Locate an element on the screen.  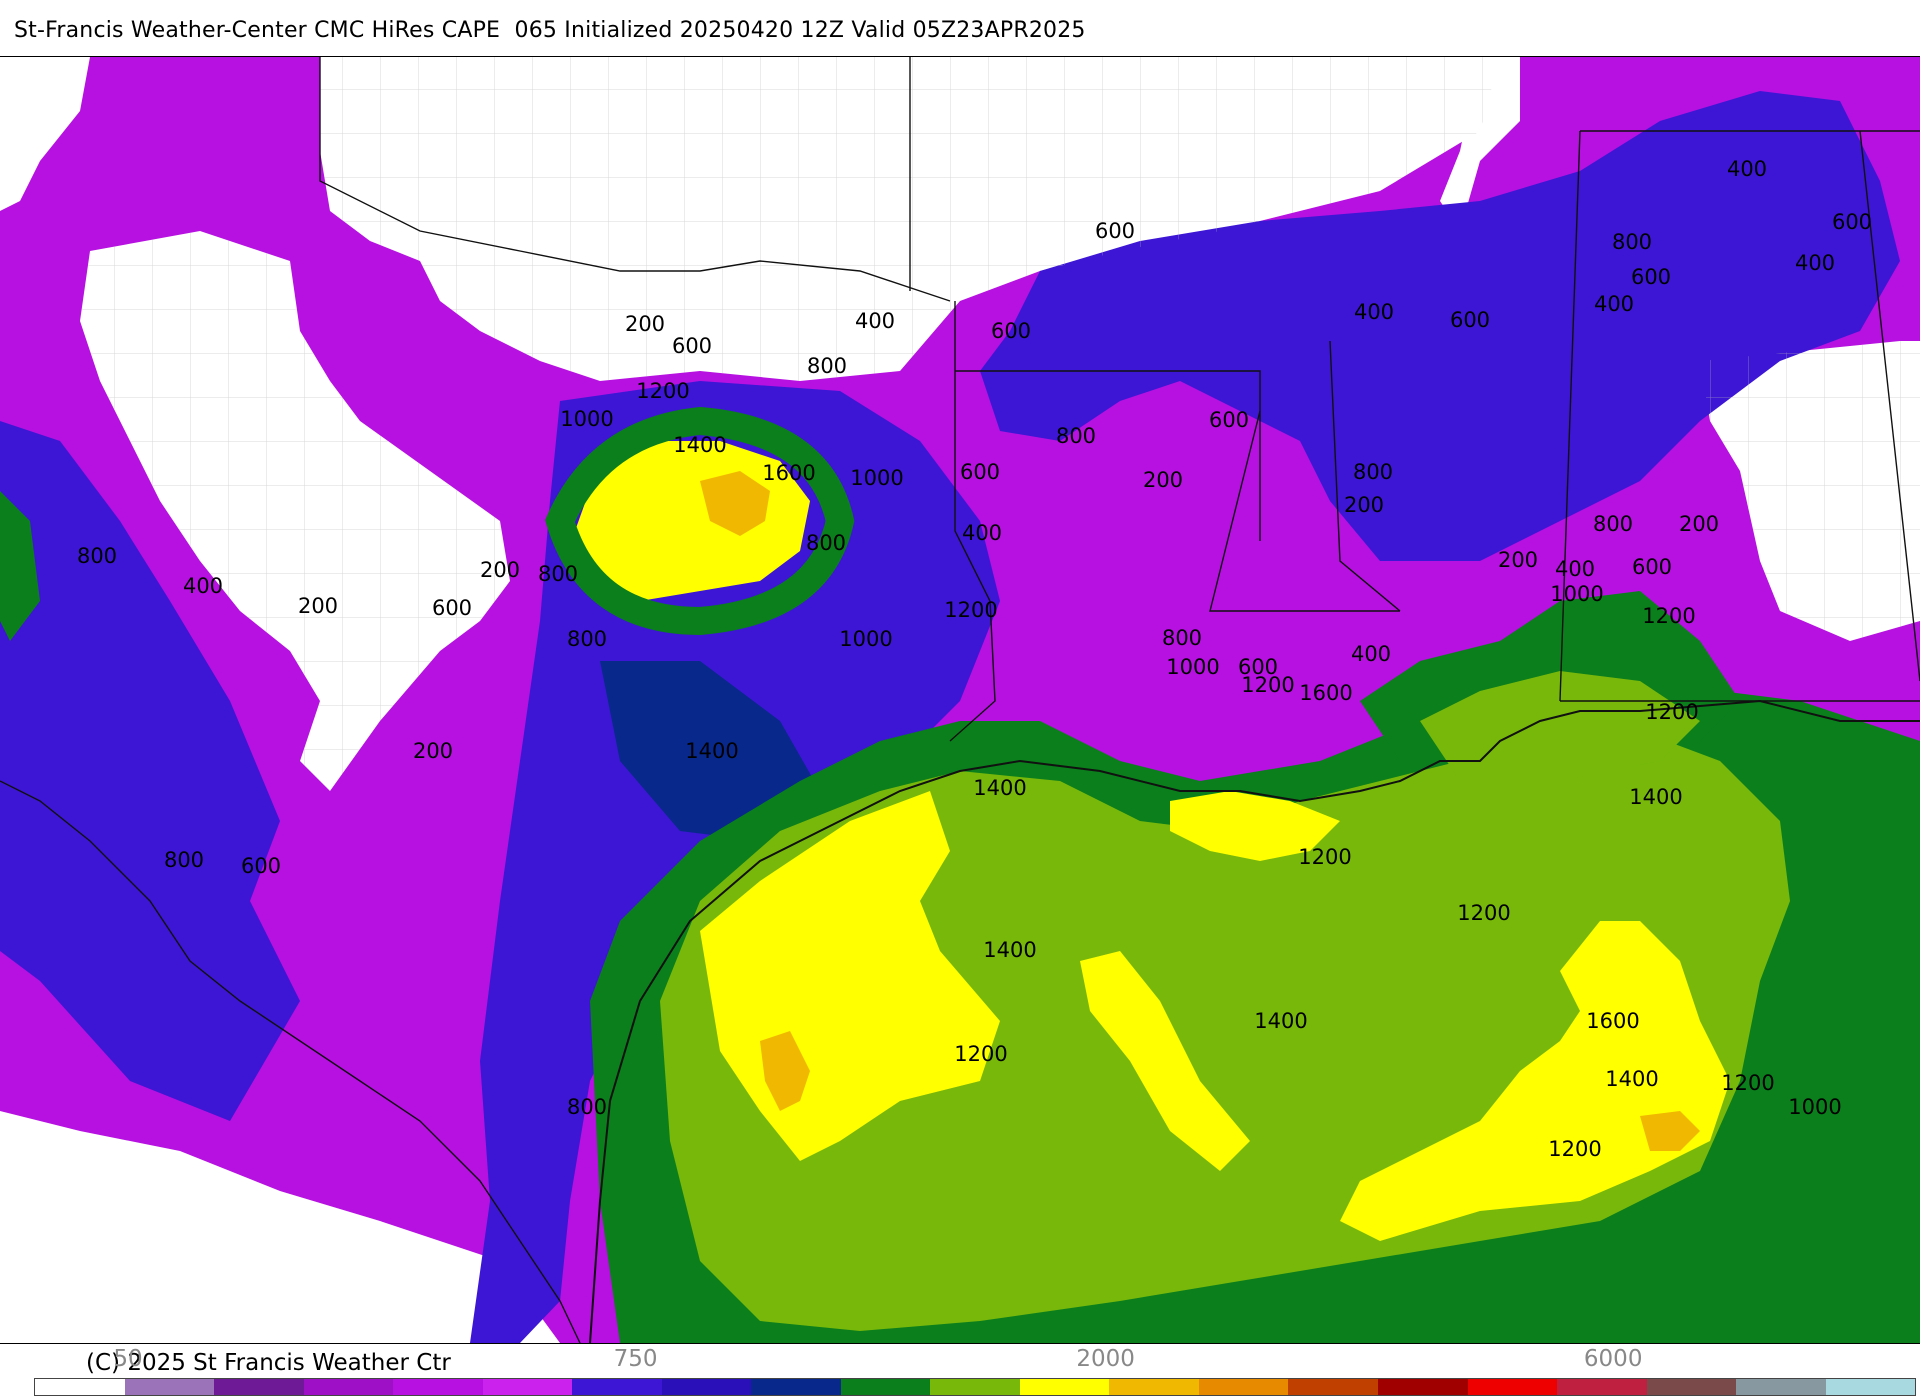
cape-band-west-blue is located at coordinates (150, 771).